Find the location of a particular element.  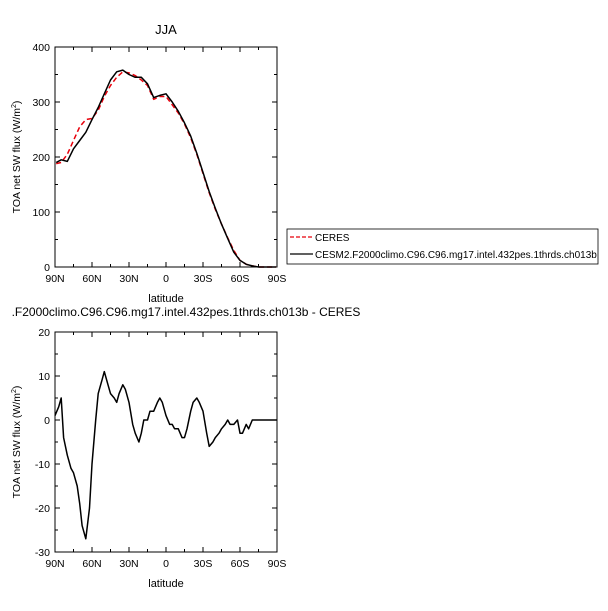

bottom-x-tick-label: 90N is located at coordinates (54, 564).